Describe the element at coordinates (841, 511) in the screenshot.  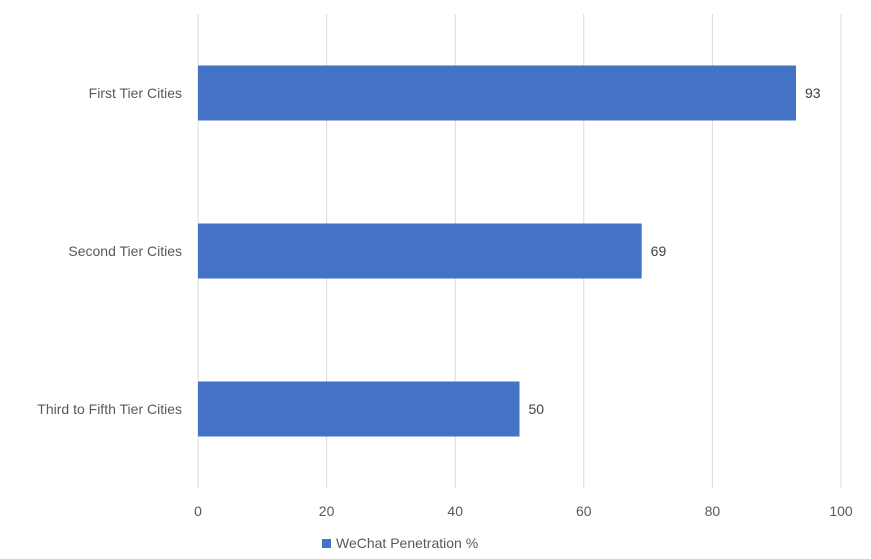
I see `x-tick-label: 100` at that location.